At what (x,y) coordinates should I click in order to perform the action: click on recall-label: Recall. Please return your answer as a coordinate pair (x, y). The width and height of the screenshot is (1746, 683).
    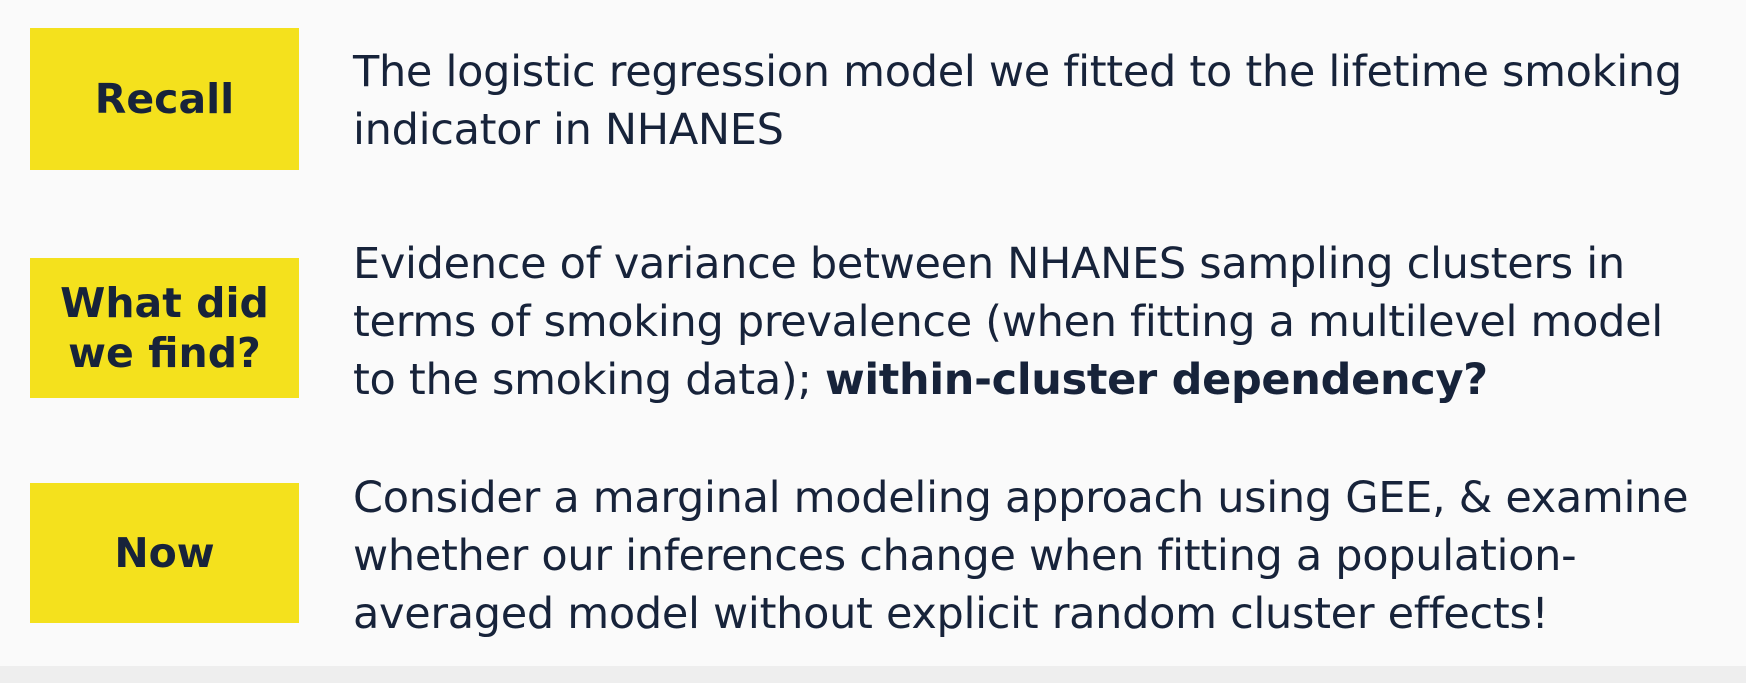
    Looking at the image, I should click on (164, 99).